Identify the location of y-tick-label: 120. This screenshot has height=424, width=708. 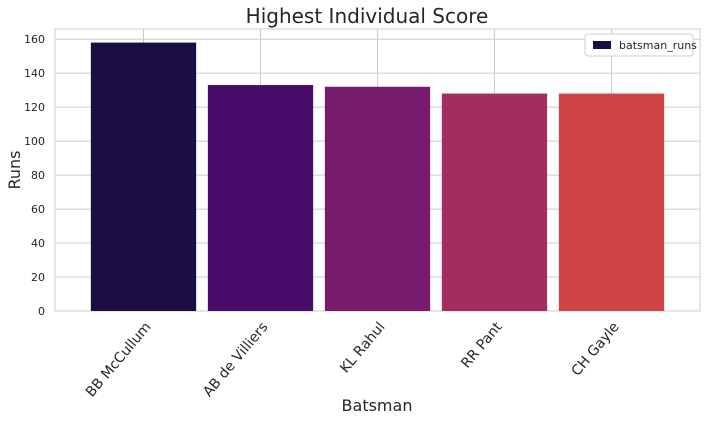
(34, 107).